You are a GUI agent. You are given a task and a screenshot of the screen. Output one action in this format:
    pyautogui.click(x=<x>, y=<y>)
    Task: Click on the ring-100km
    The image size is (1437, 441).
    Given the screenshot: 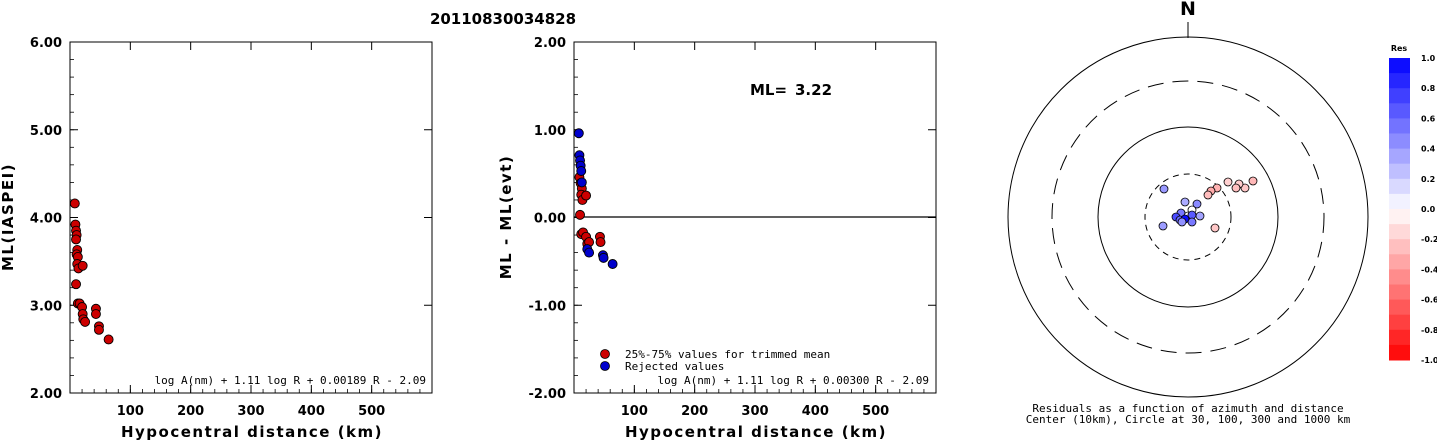 What is the action you would take?
    pyautogui.click(x=1188, y=217)
    